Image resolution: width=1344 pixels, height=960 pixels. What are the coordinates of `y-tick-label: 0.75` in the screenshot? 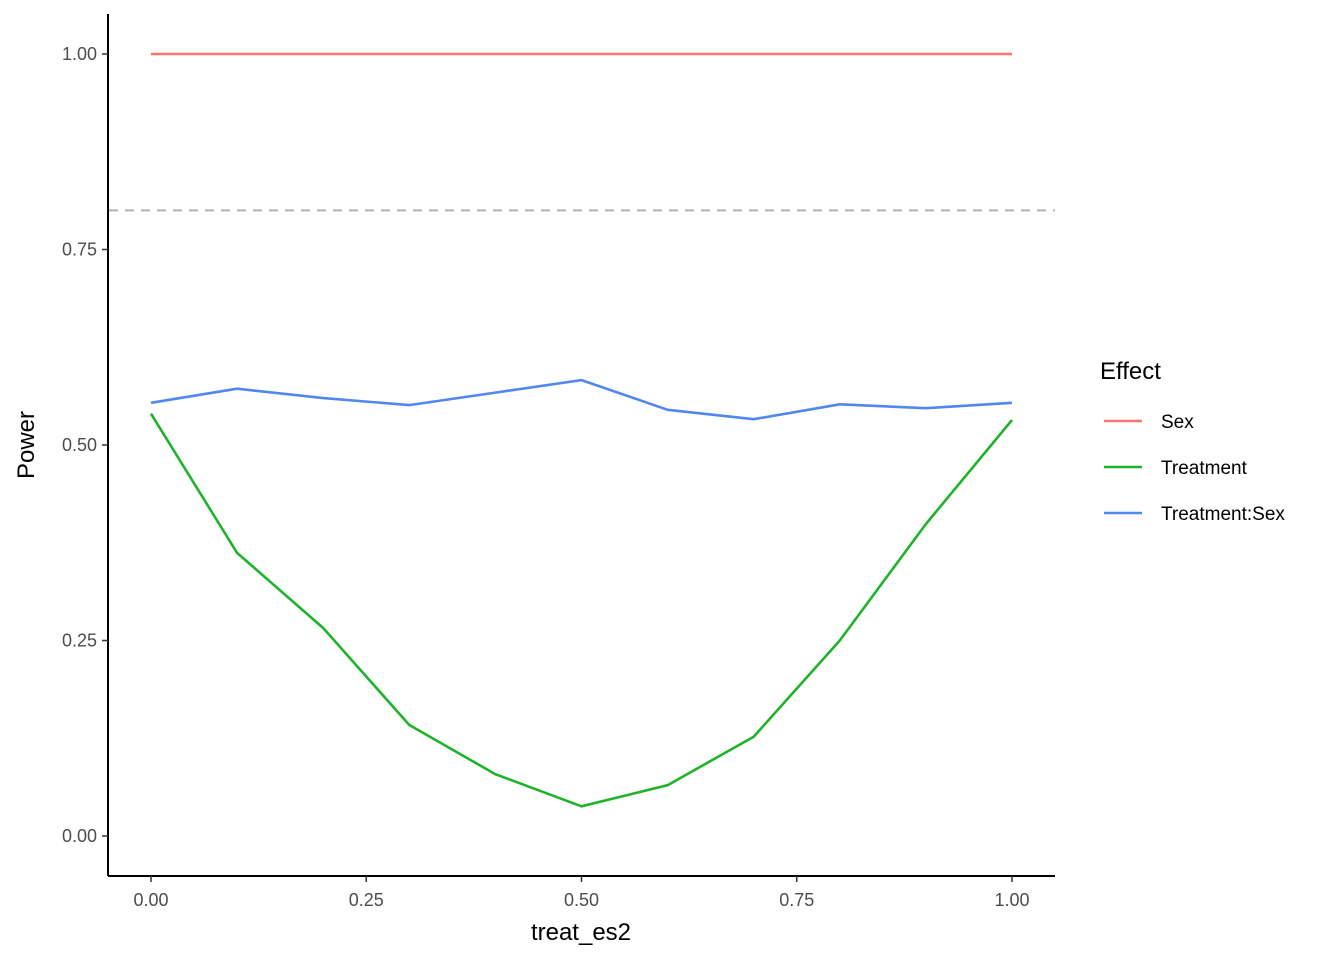 It's located at (79, 250).